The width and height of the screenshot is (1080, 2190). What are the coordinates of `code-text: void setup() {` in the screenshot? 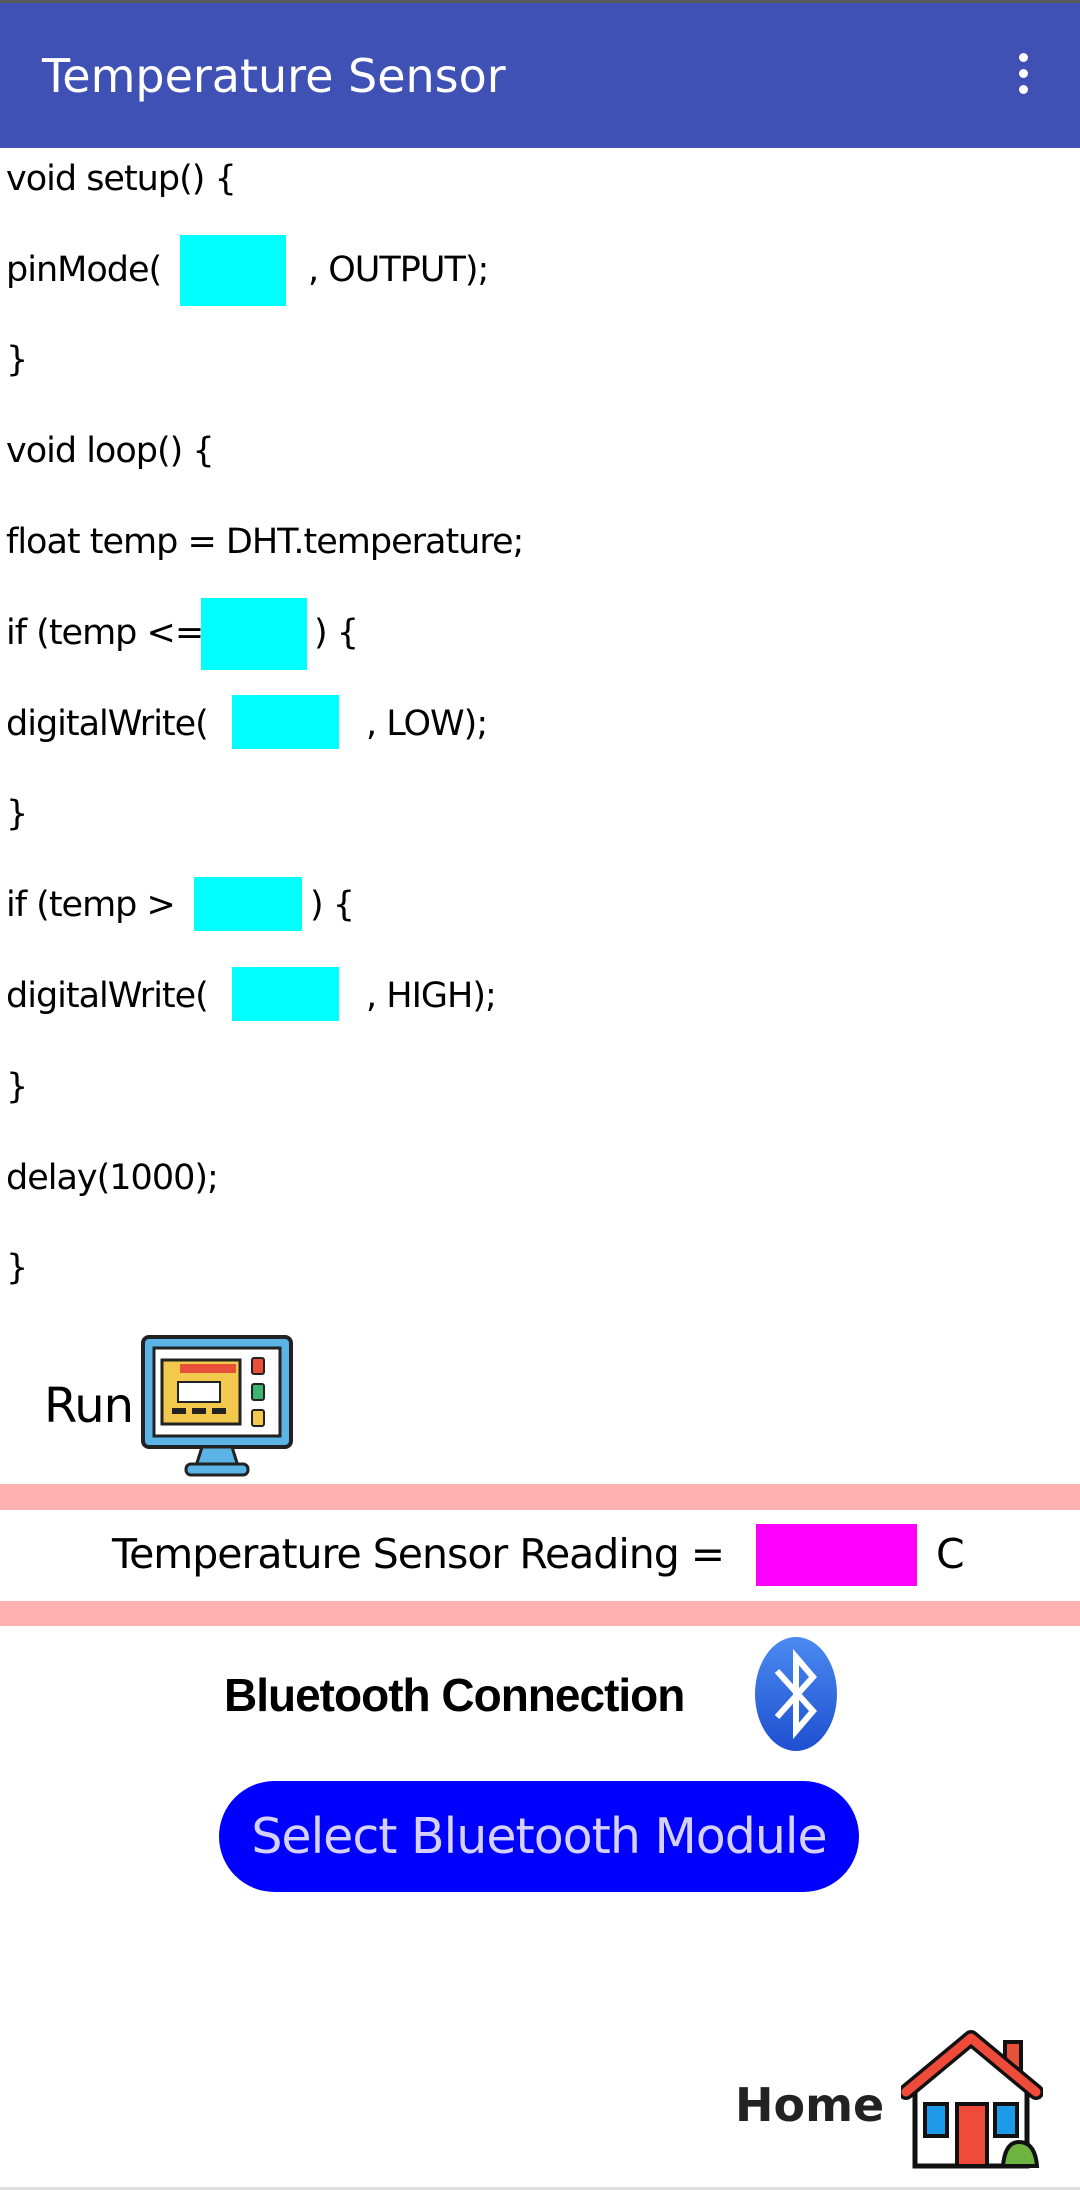 It's located at (121, 179).